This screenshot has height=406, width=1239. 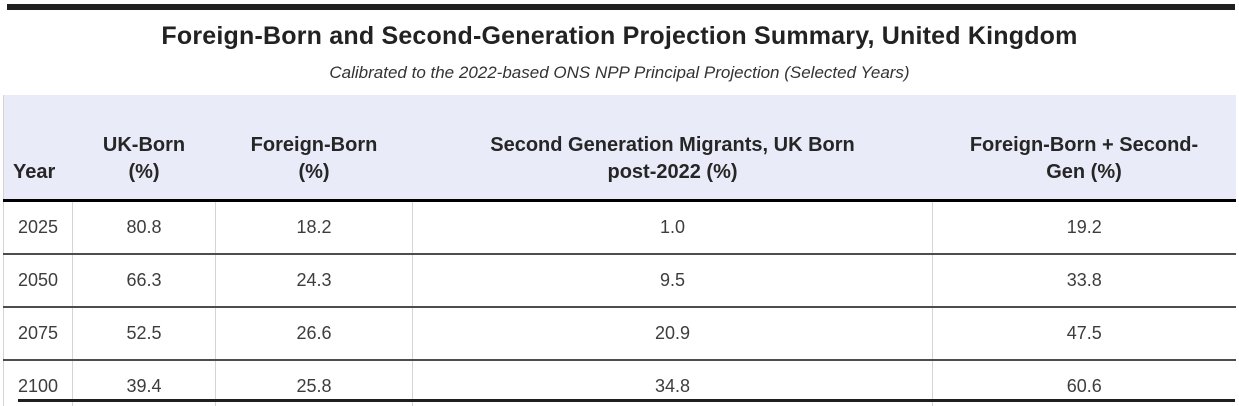 What do you see at coordinates (1084, 171) in the screenshot?
I see `header-line: Gen (%)` at bounding box center [1084, 171].